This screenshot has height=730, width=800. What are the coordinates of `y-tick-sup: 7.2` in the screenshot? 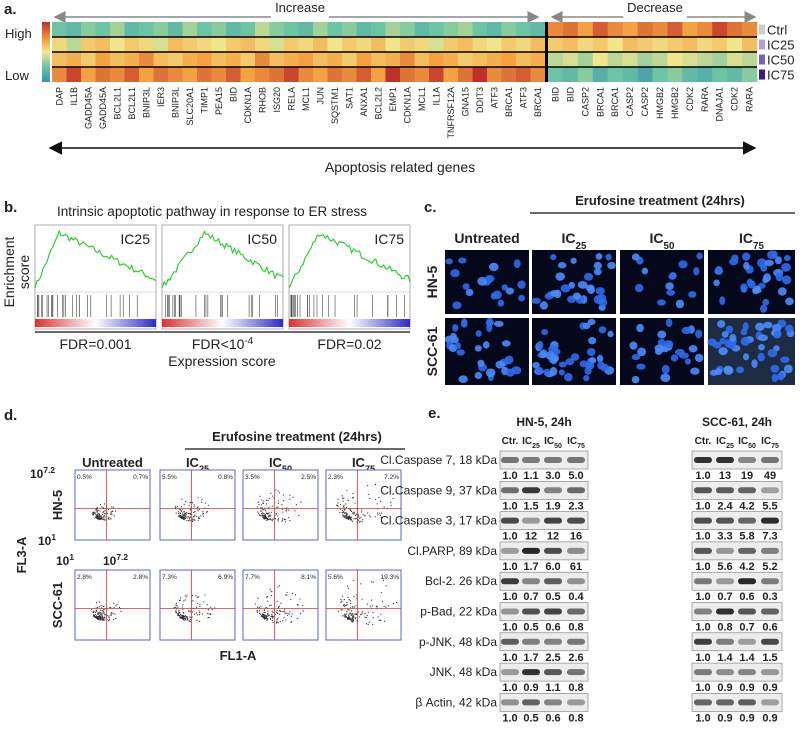 It's located at (49, 470).